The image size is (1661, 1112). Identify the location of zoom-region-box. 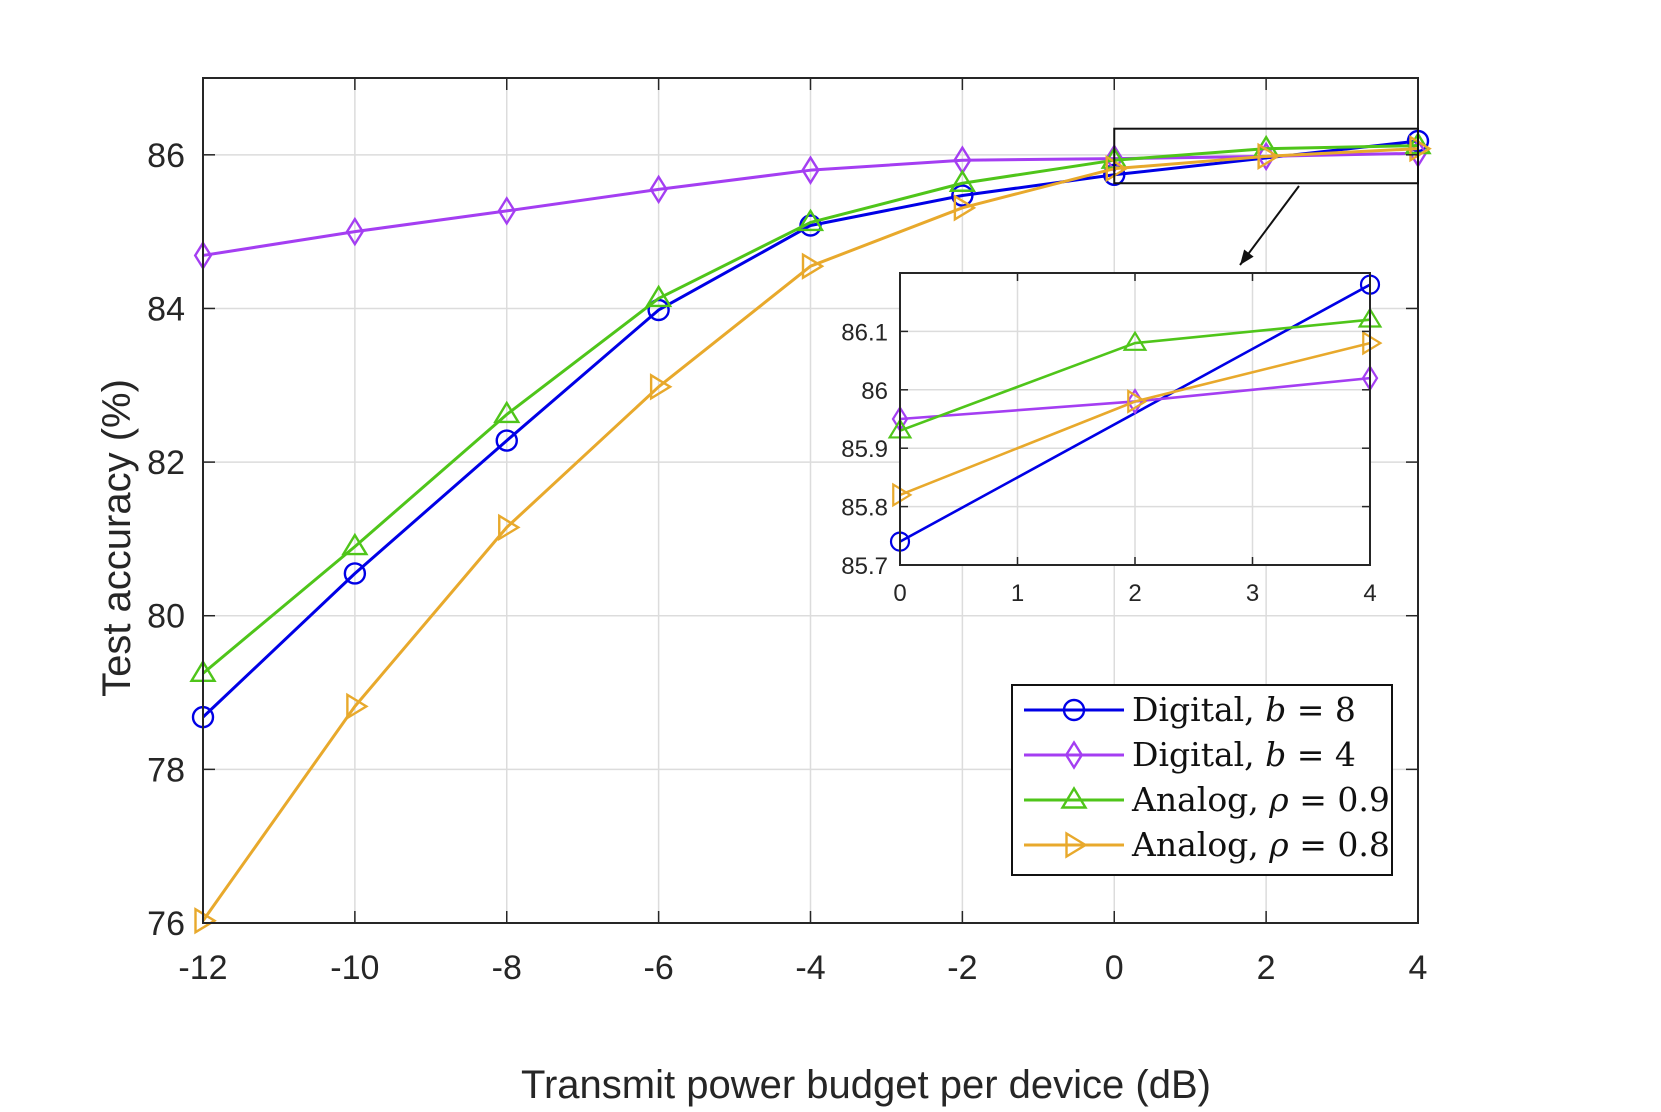
(1266, 156).